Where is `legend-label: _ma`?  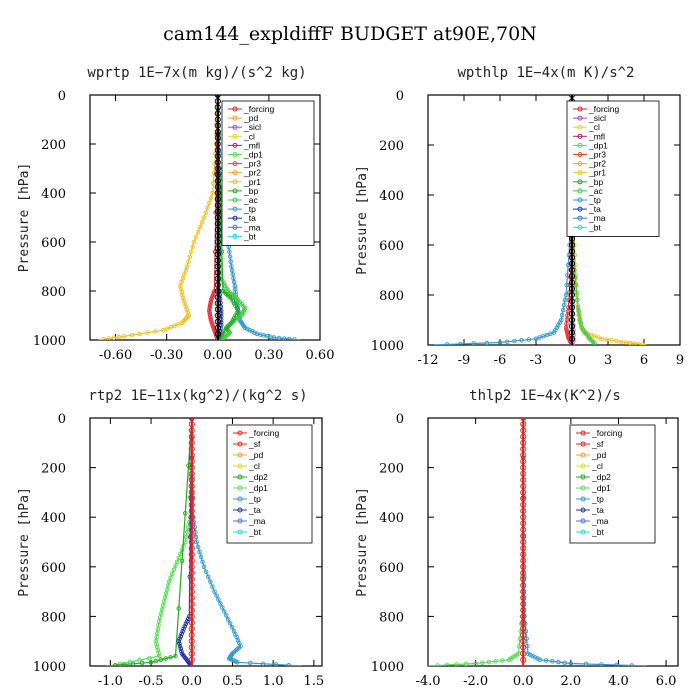
legend-label: _ma is located at coordinates (252, 227).